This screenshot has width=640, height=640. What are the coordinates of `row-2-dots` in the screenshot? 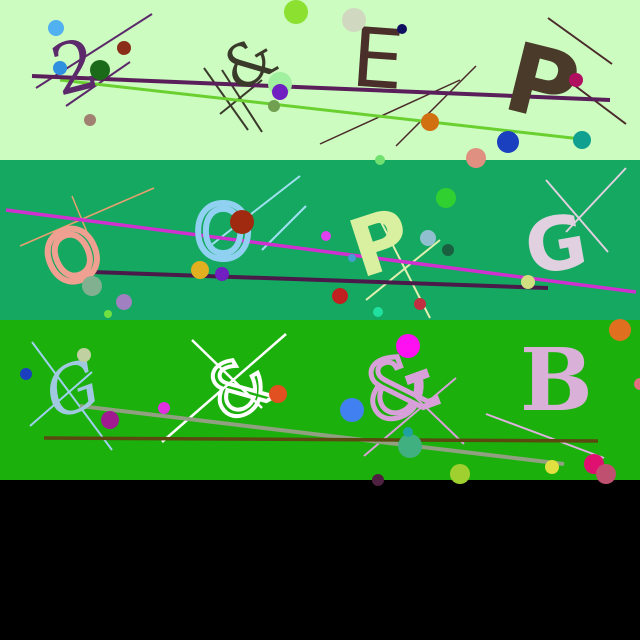 It's located at (308, 253).